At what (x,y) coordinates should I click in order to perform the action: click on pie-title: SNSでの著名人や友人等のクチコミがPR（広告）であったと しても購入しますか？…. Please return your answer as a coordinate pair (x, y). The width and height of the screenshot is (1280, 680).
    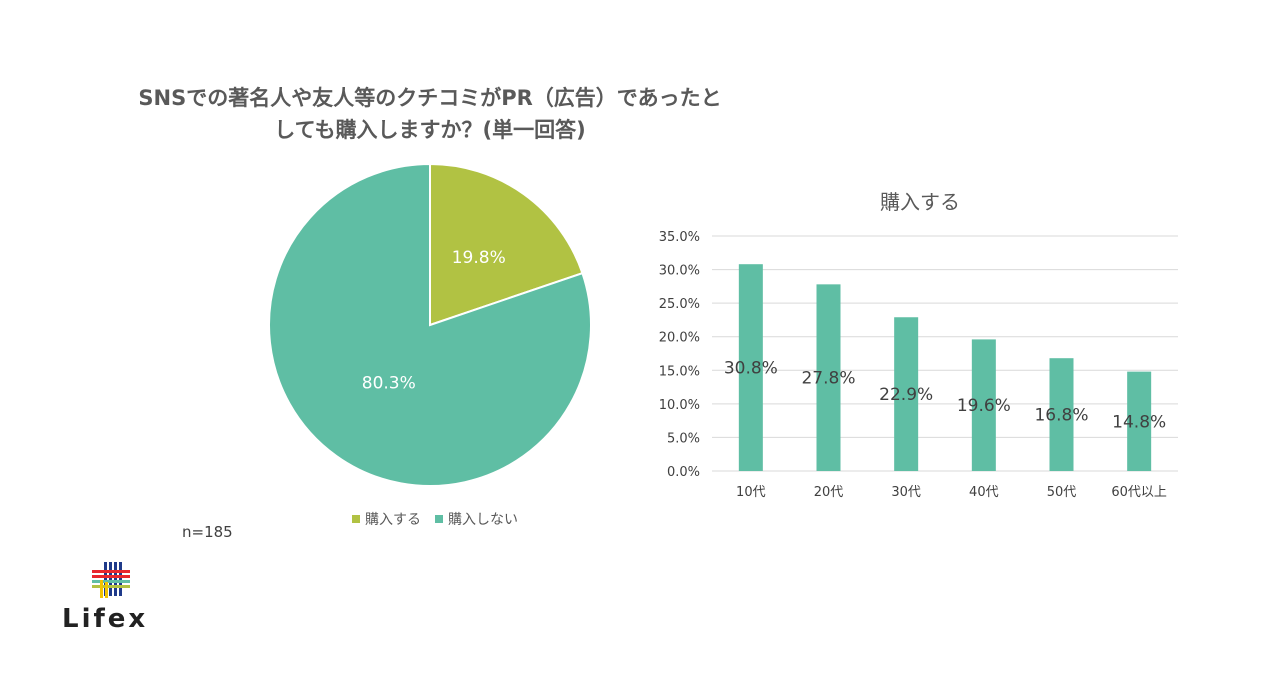
    Looking at the image, I should click on (430, 114).